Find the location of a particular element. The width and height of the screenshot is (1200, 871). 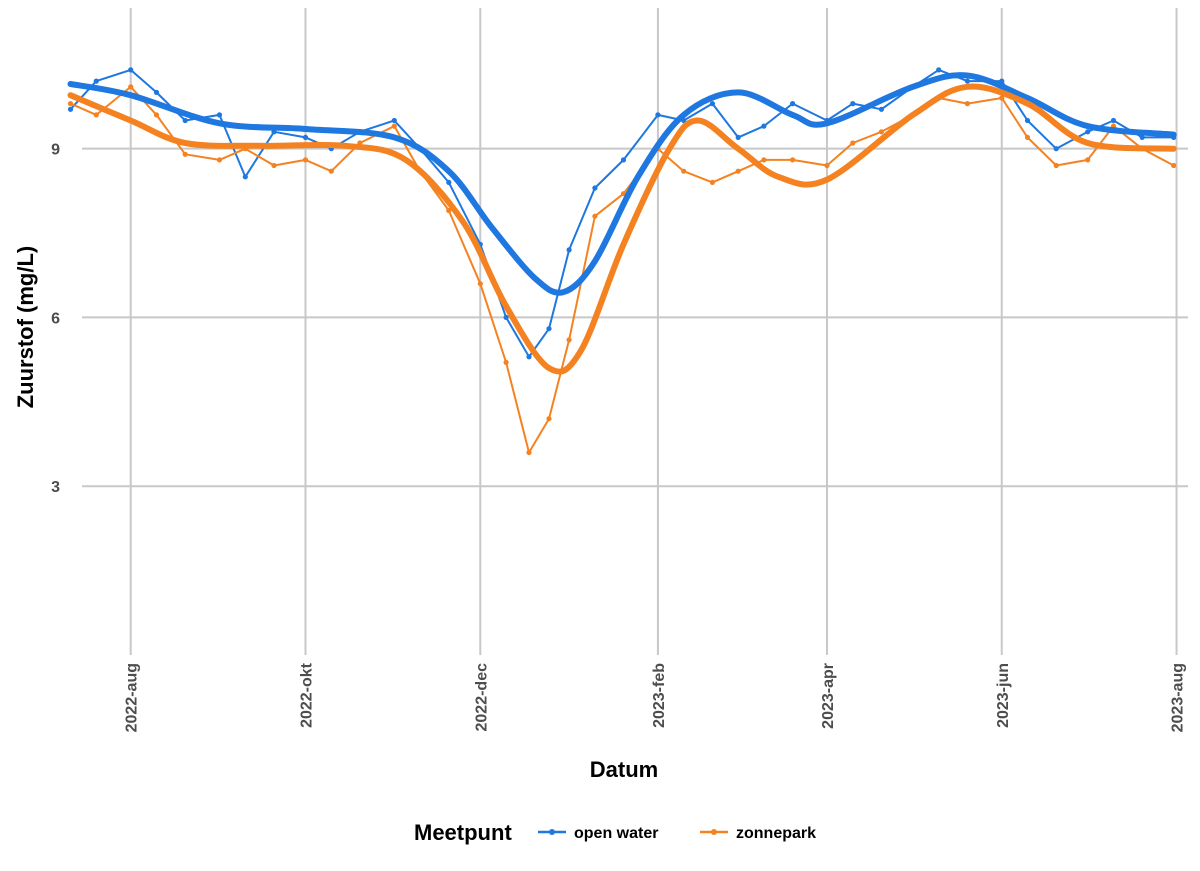

x-tick-label: 2022-aug is located at coordinates (132, 697).